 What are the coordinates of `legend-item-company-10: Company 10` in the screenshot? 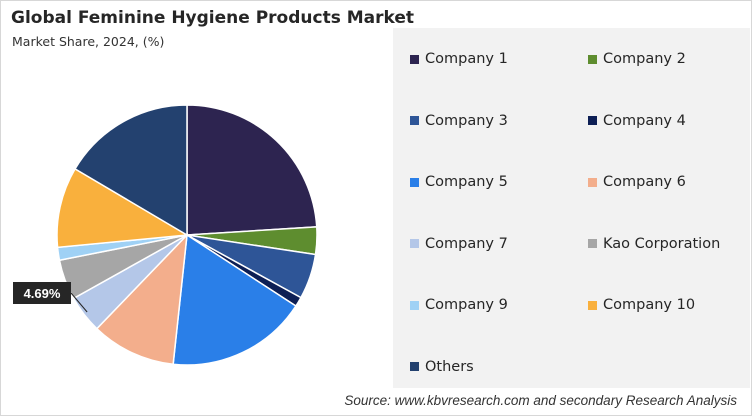 It's located at (641, 305).